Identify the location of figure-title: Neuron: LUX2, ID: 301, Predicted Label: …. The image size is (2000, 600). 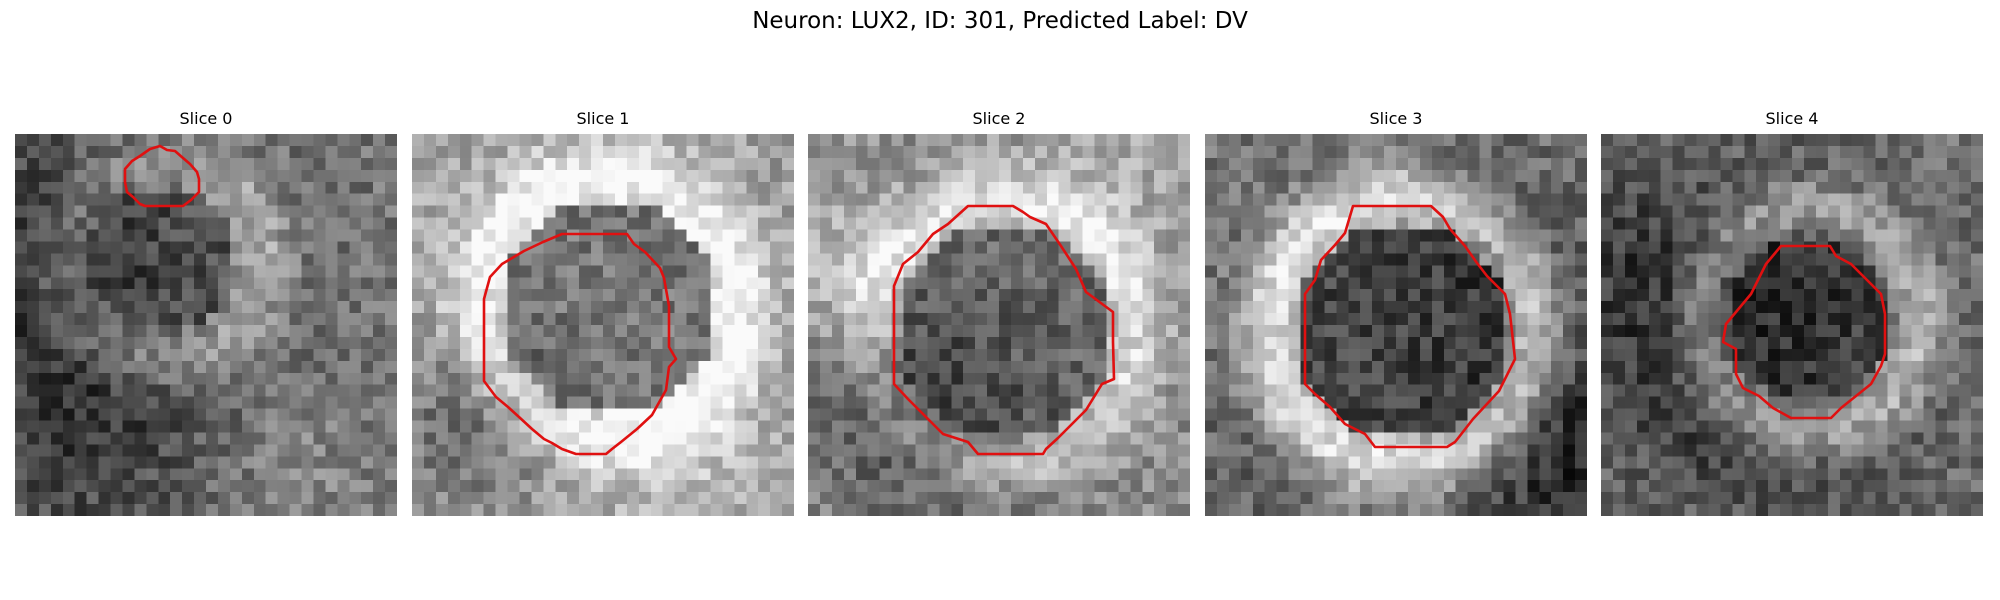
(1000, 21).